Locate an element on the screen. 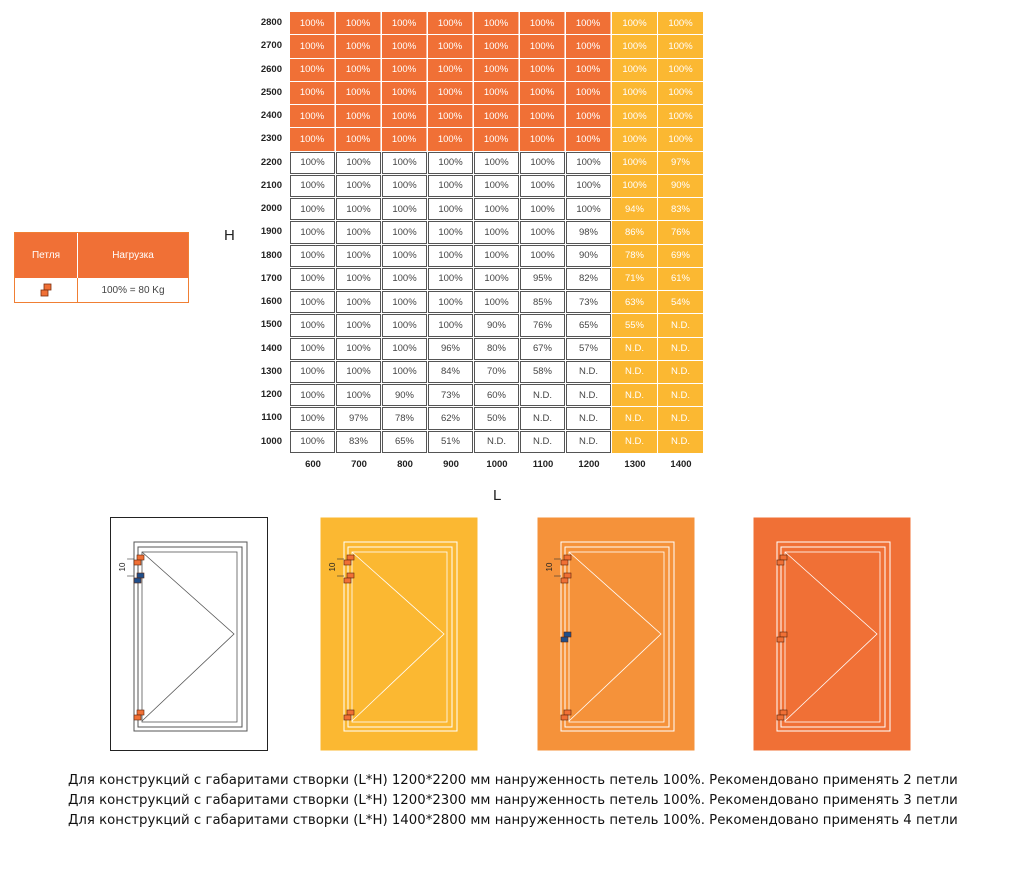 Image resolution: width=1023 pixels, height=874 pixels. table-cell: 76% is located at coordinates (542, 325).